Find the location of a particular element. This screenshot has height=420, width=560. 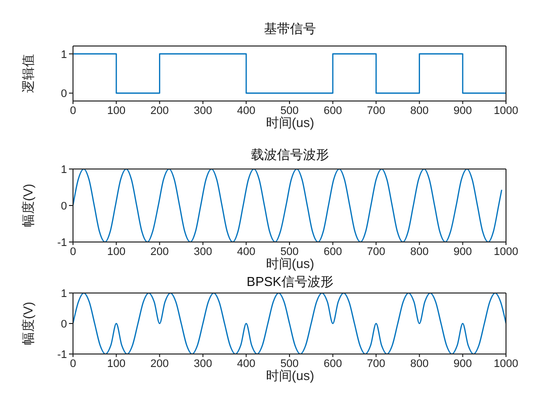

chart-title: 基带信号 is located at coordinates (290, 29).